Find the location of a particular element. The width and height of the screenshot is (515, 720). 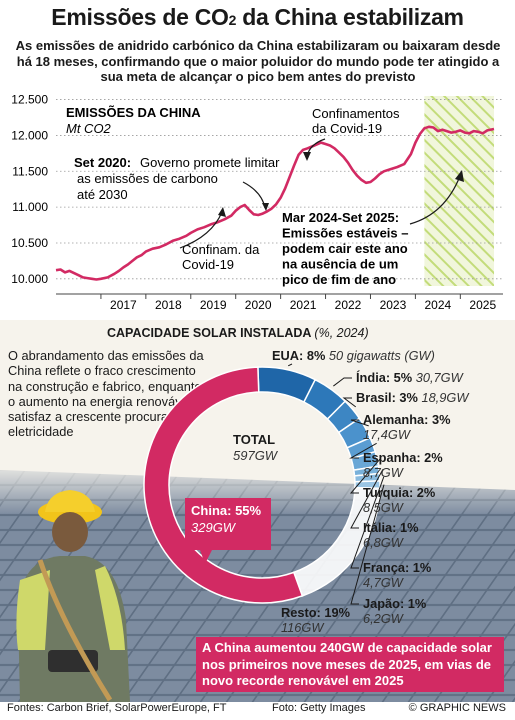

y-tick-label: 11.000 is located at coordinates (30, 207).